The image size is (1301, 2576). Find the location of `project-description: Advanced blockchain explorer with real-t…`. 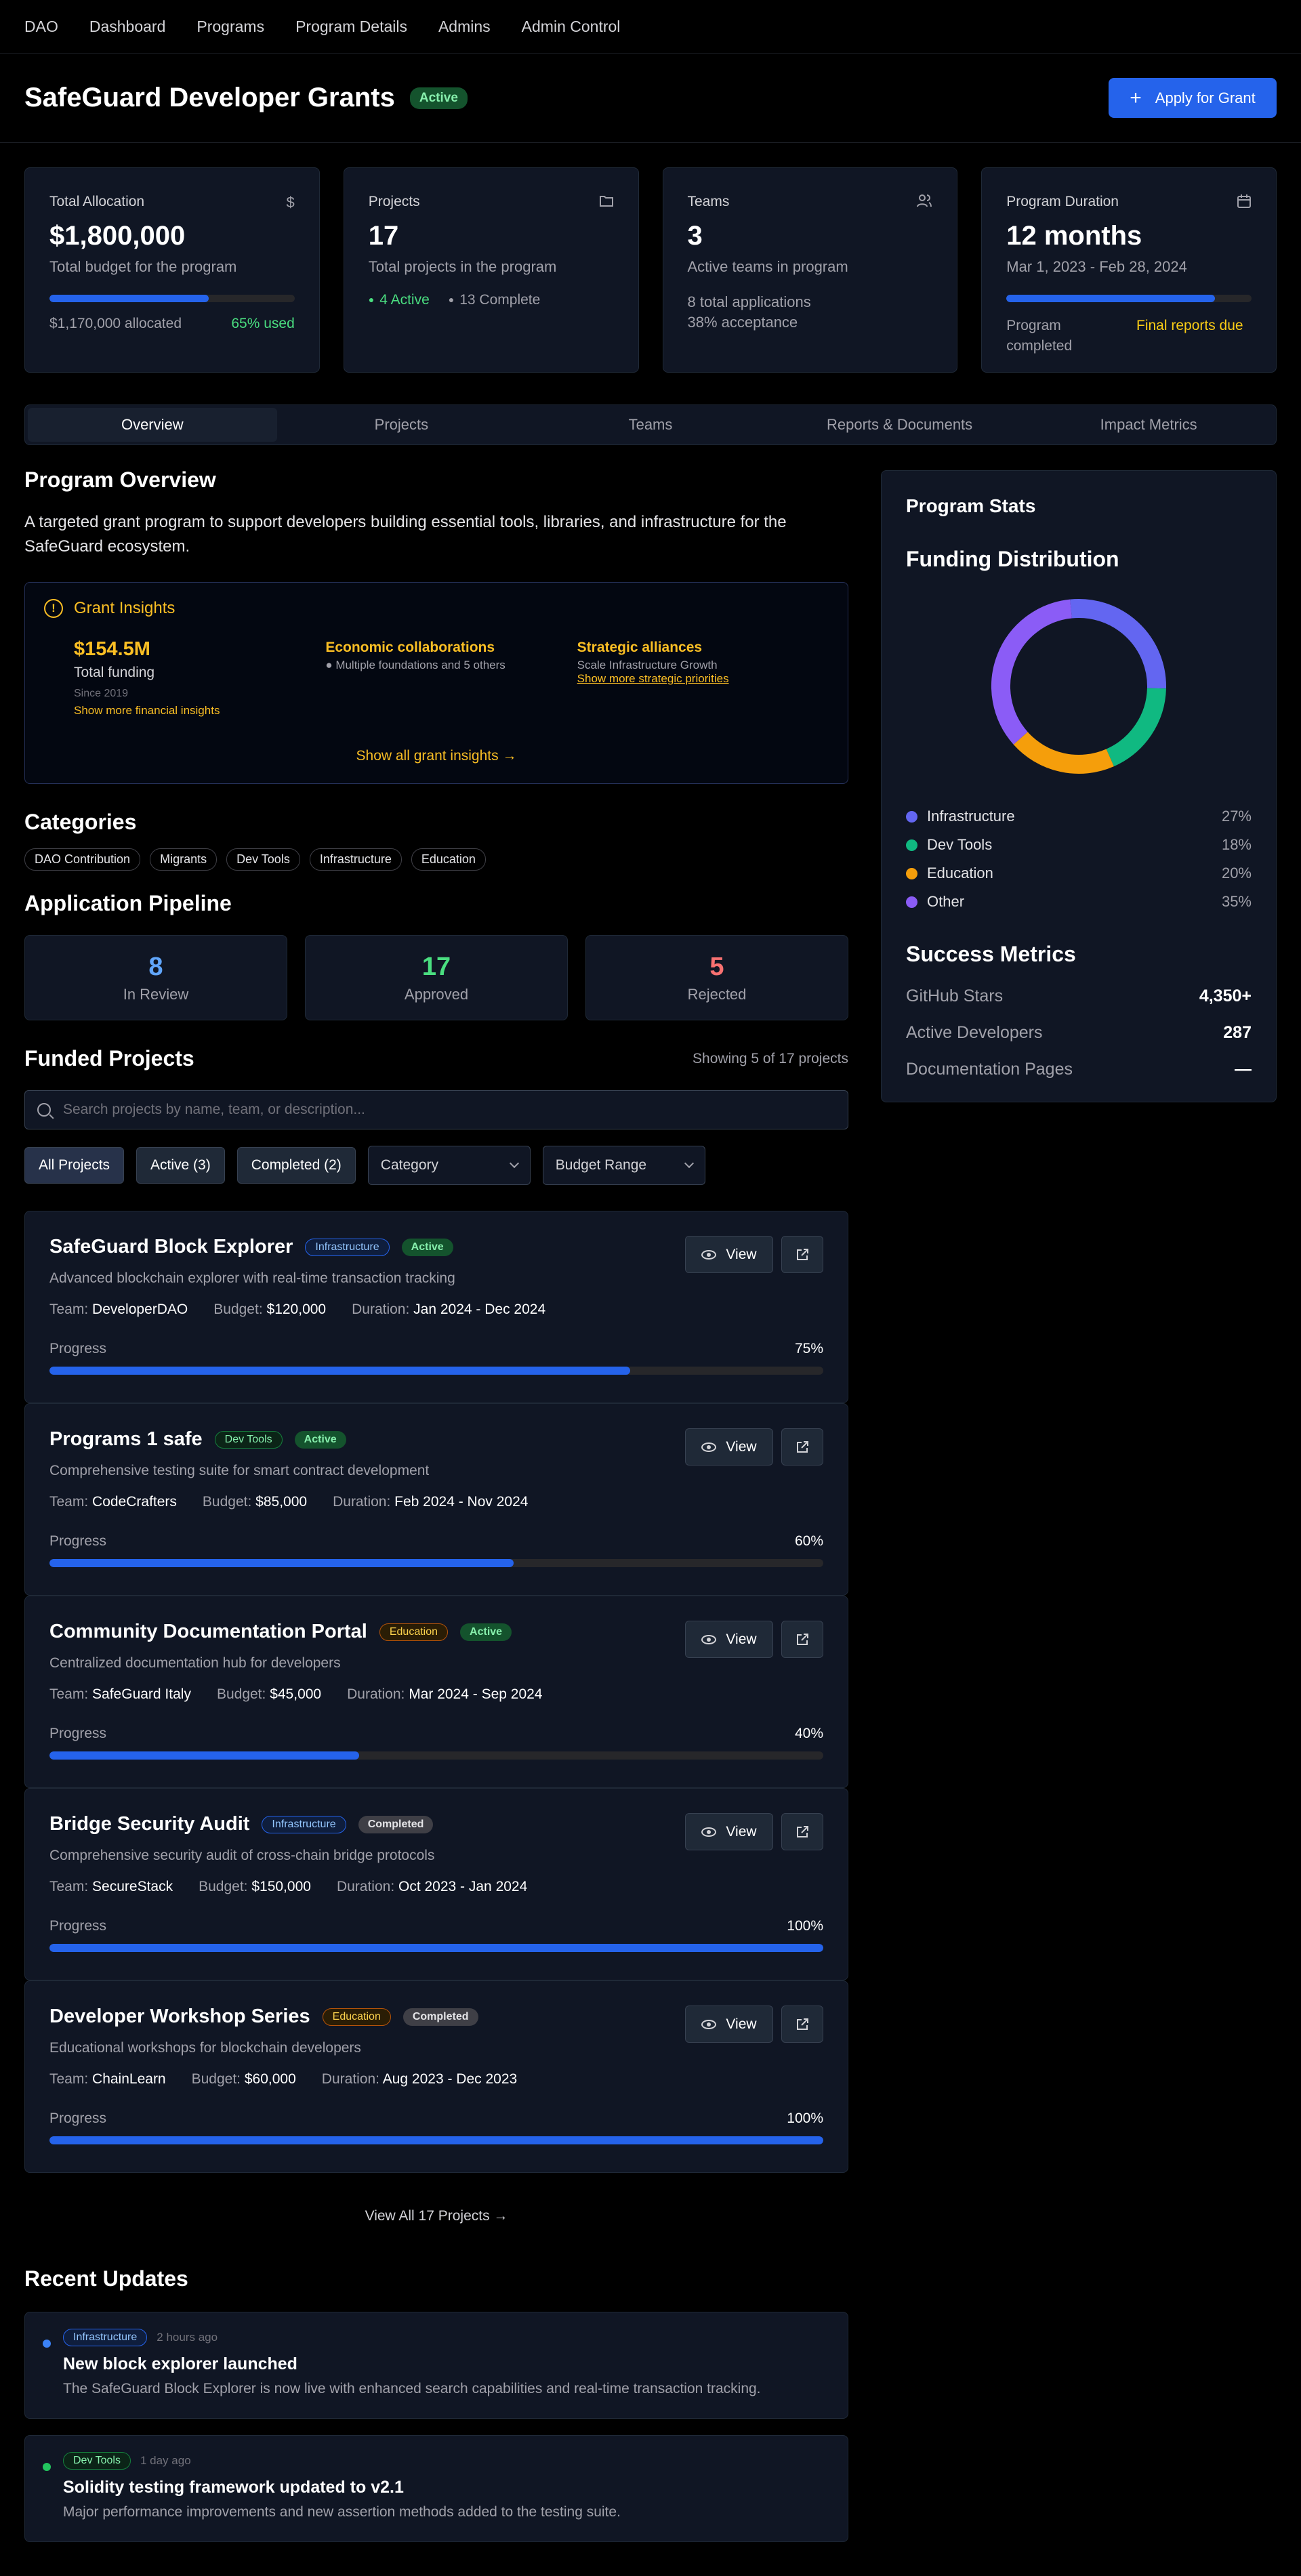

project-description: Advanced blockchain explorer with real-t… is located at coordinates (252, 1278).